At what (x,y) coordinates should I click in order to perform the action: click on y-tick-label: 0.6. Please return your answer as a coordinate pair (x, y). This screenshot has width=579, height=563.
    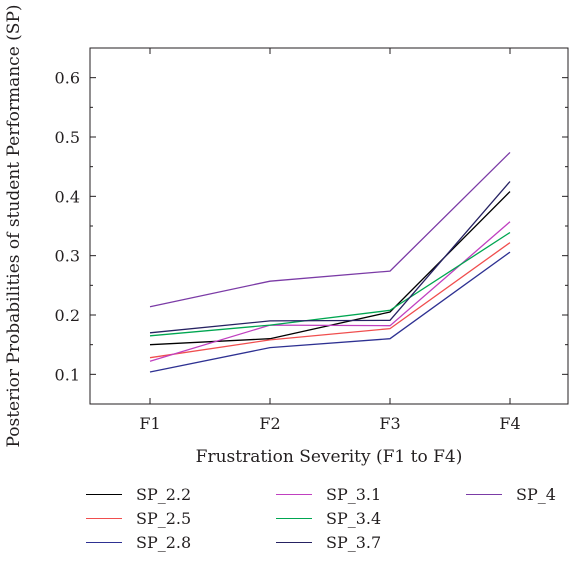
    Looking at the image, I should click on (67, 78).